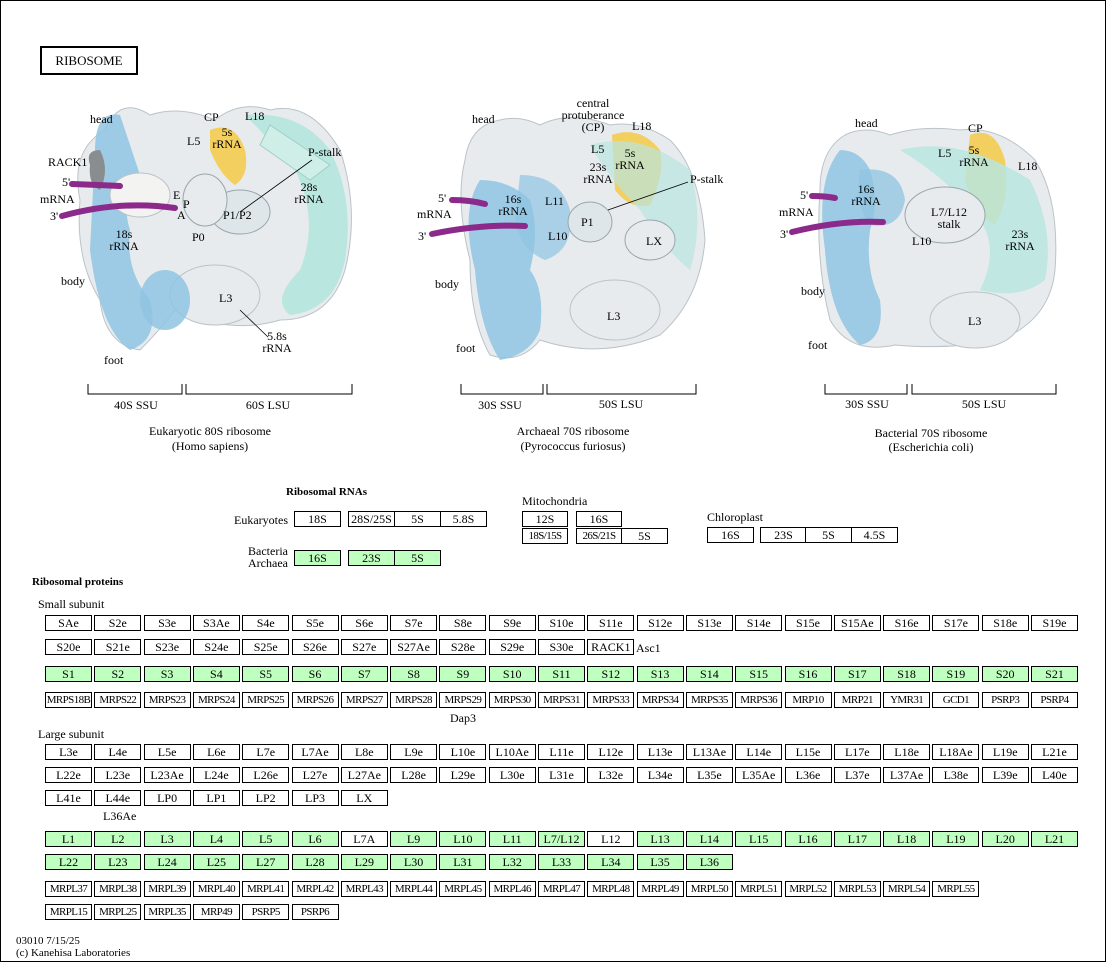 Image resolution: width=1106 pixels, height=962 pixels. Describe the element at coordinates (463, 647) in the screenshot. I see `protein-small-euk-row2-s28e: S28e` at that location.